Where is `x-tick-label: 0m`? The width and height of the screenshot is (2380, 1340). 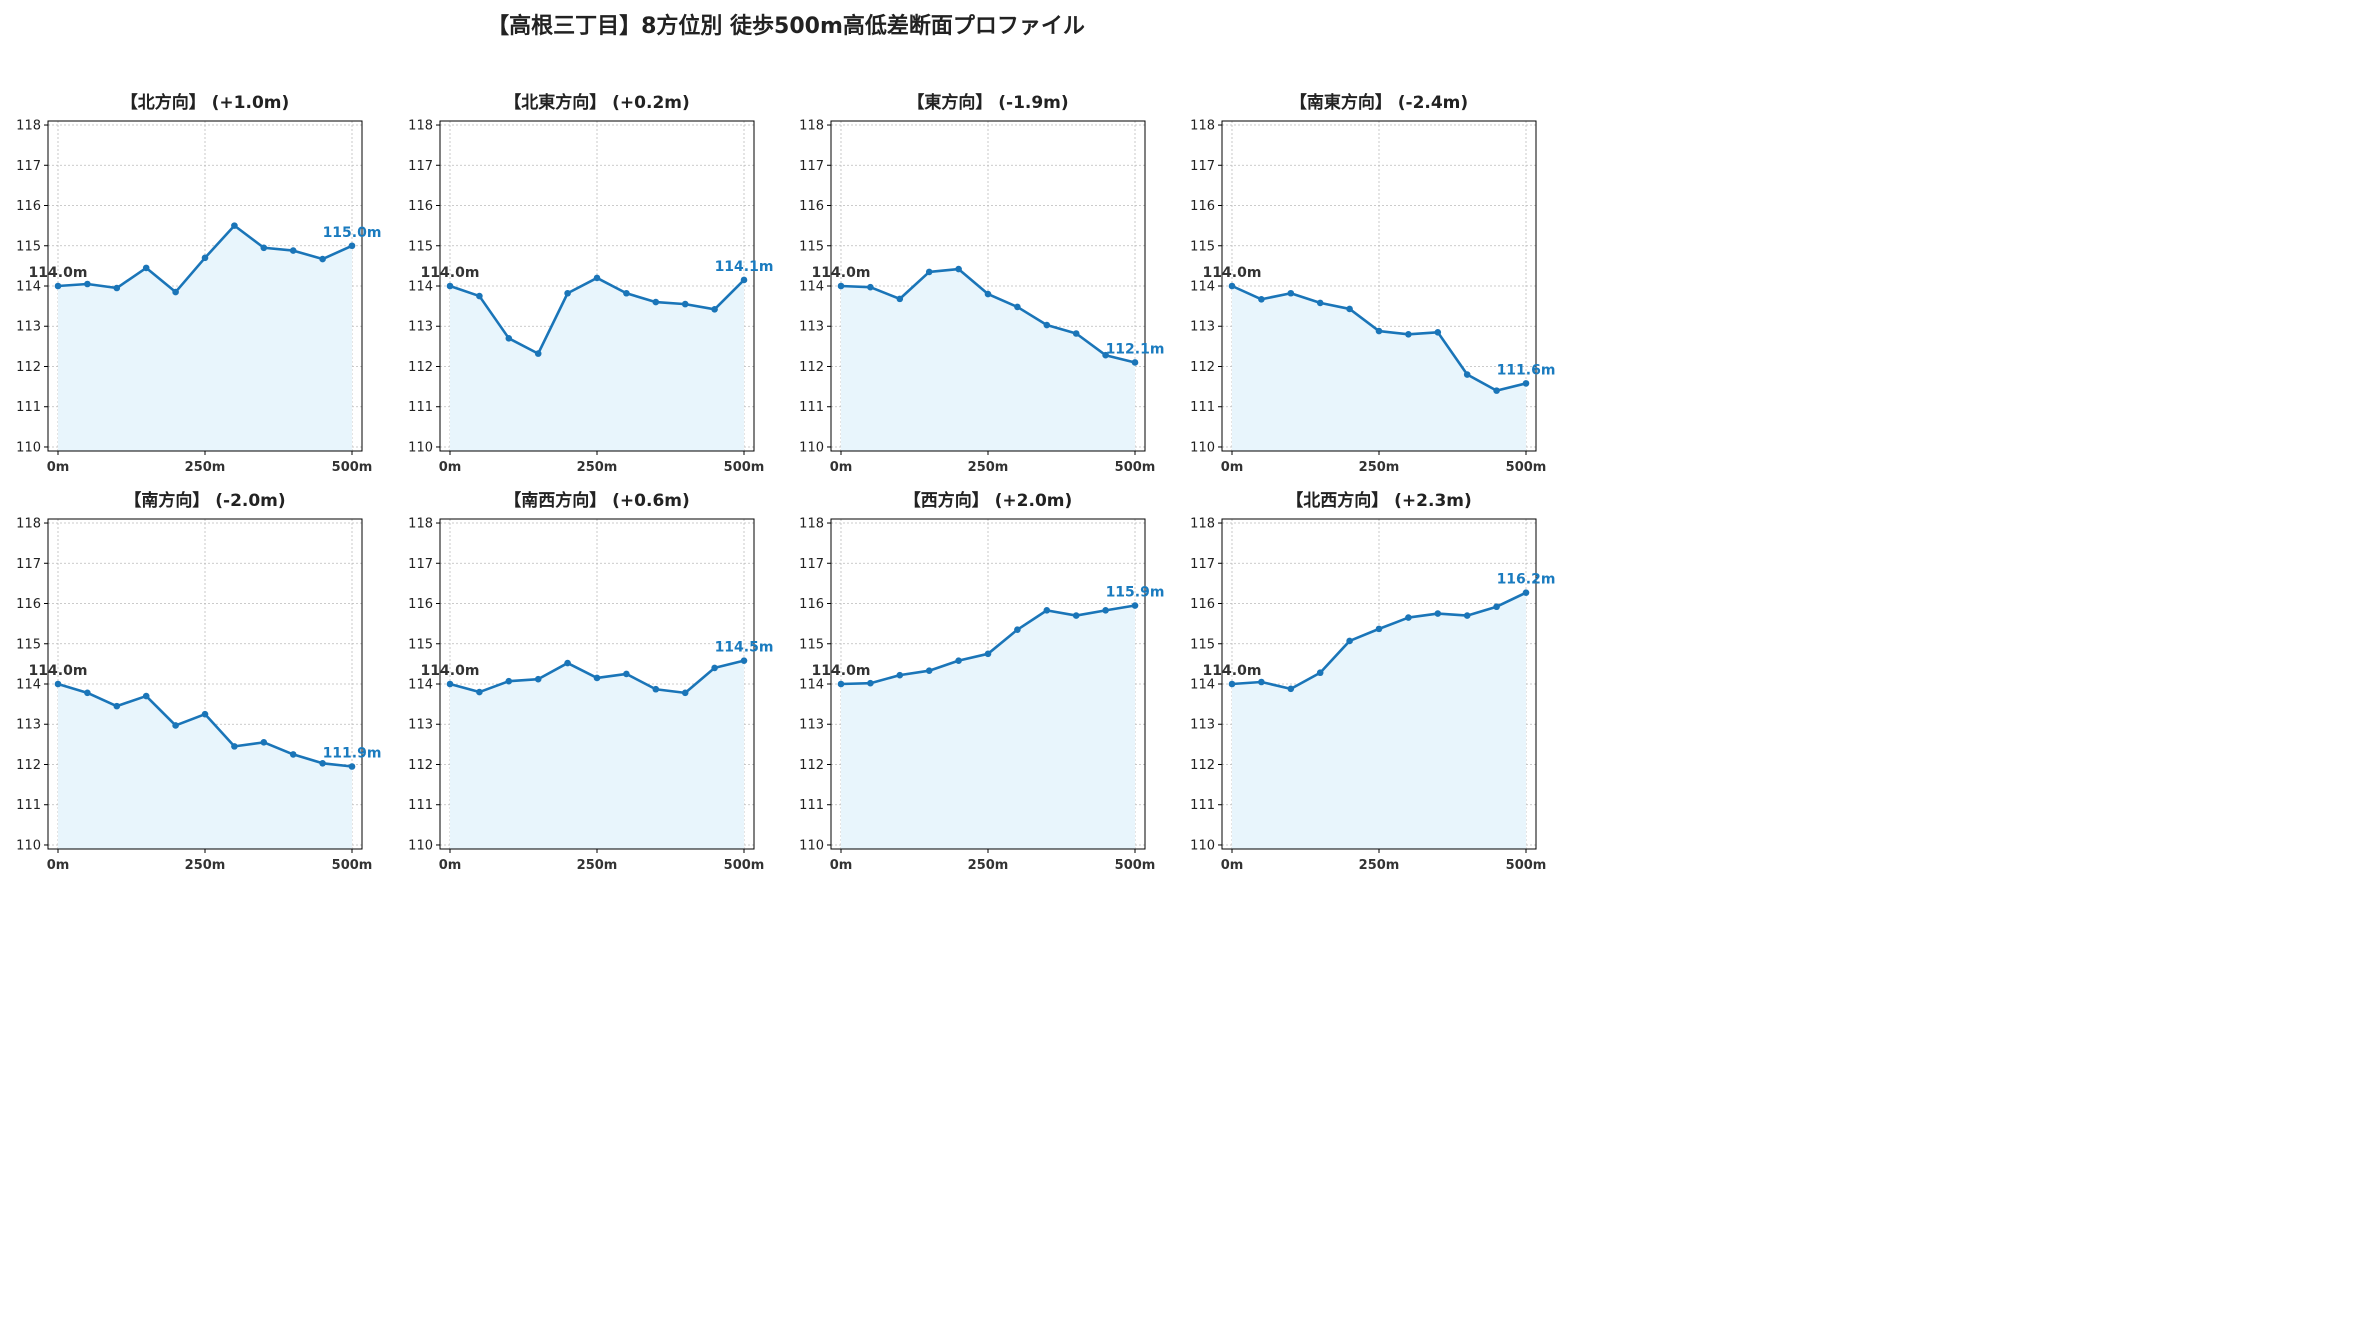 x-tick-label: 0m is located at coordinates (450, 865).